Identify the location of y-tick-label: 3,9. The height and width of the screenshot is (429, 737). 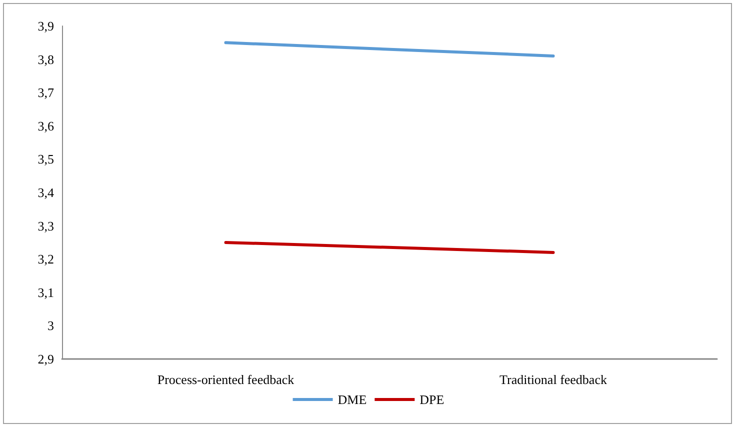
(46, 26).